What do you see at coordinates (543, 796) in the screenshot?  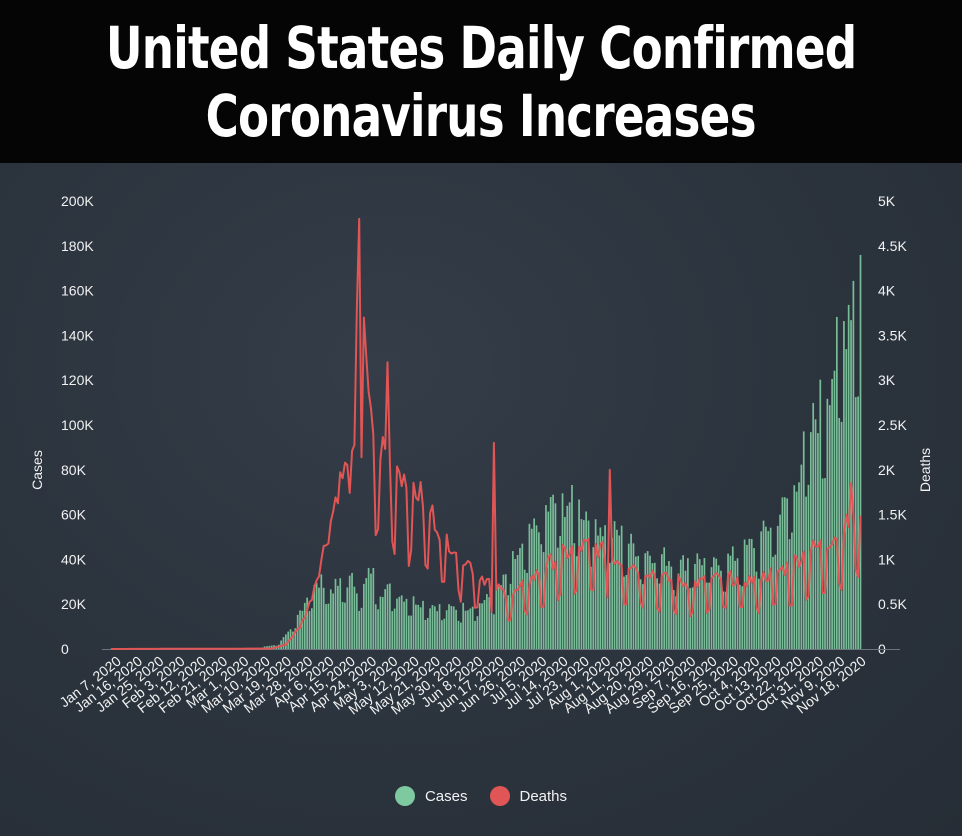 I see `legend-label-deaths: Deaths` at bounding box center [543, 796].